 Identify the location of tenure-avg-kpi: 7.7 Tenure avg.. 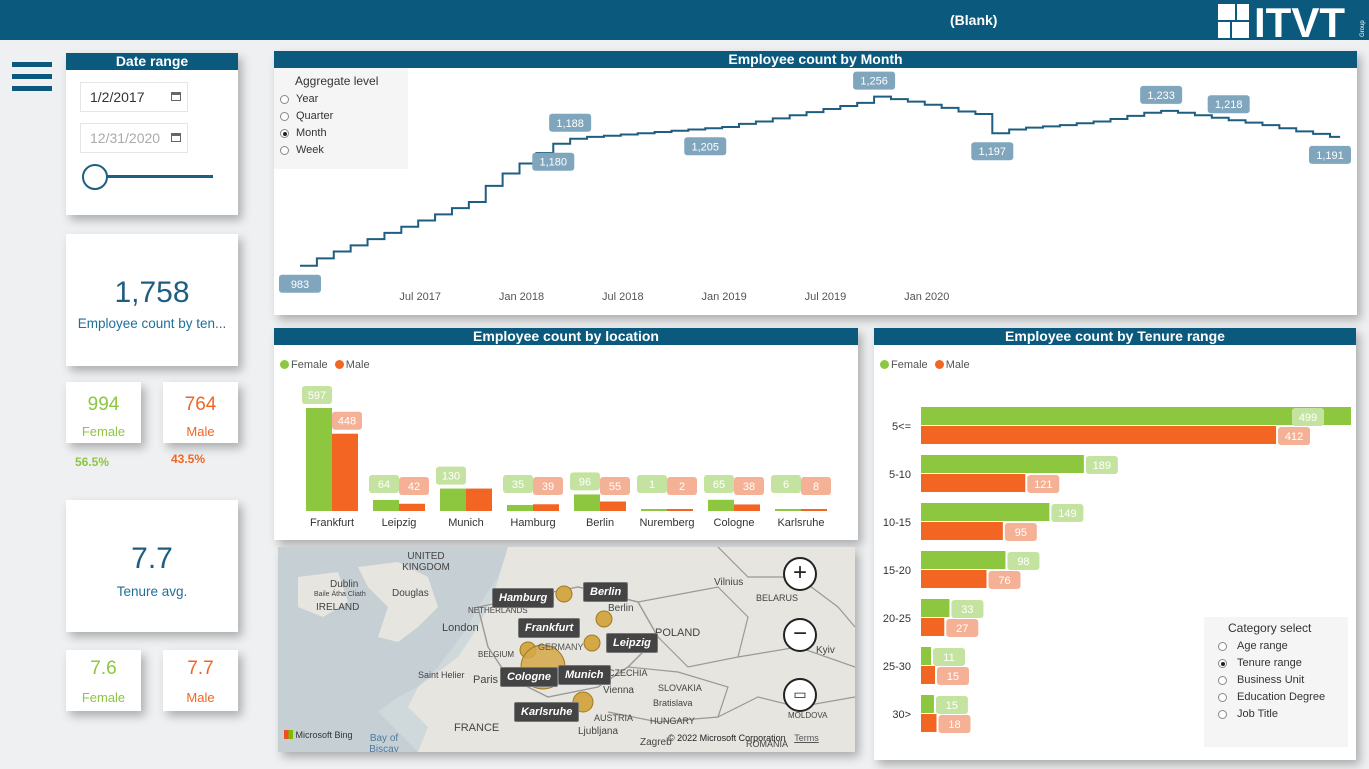
(152, 566).